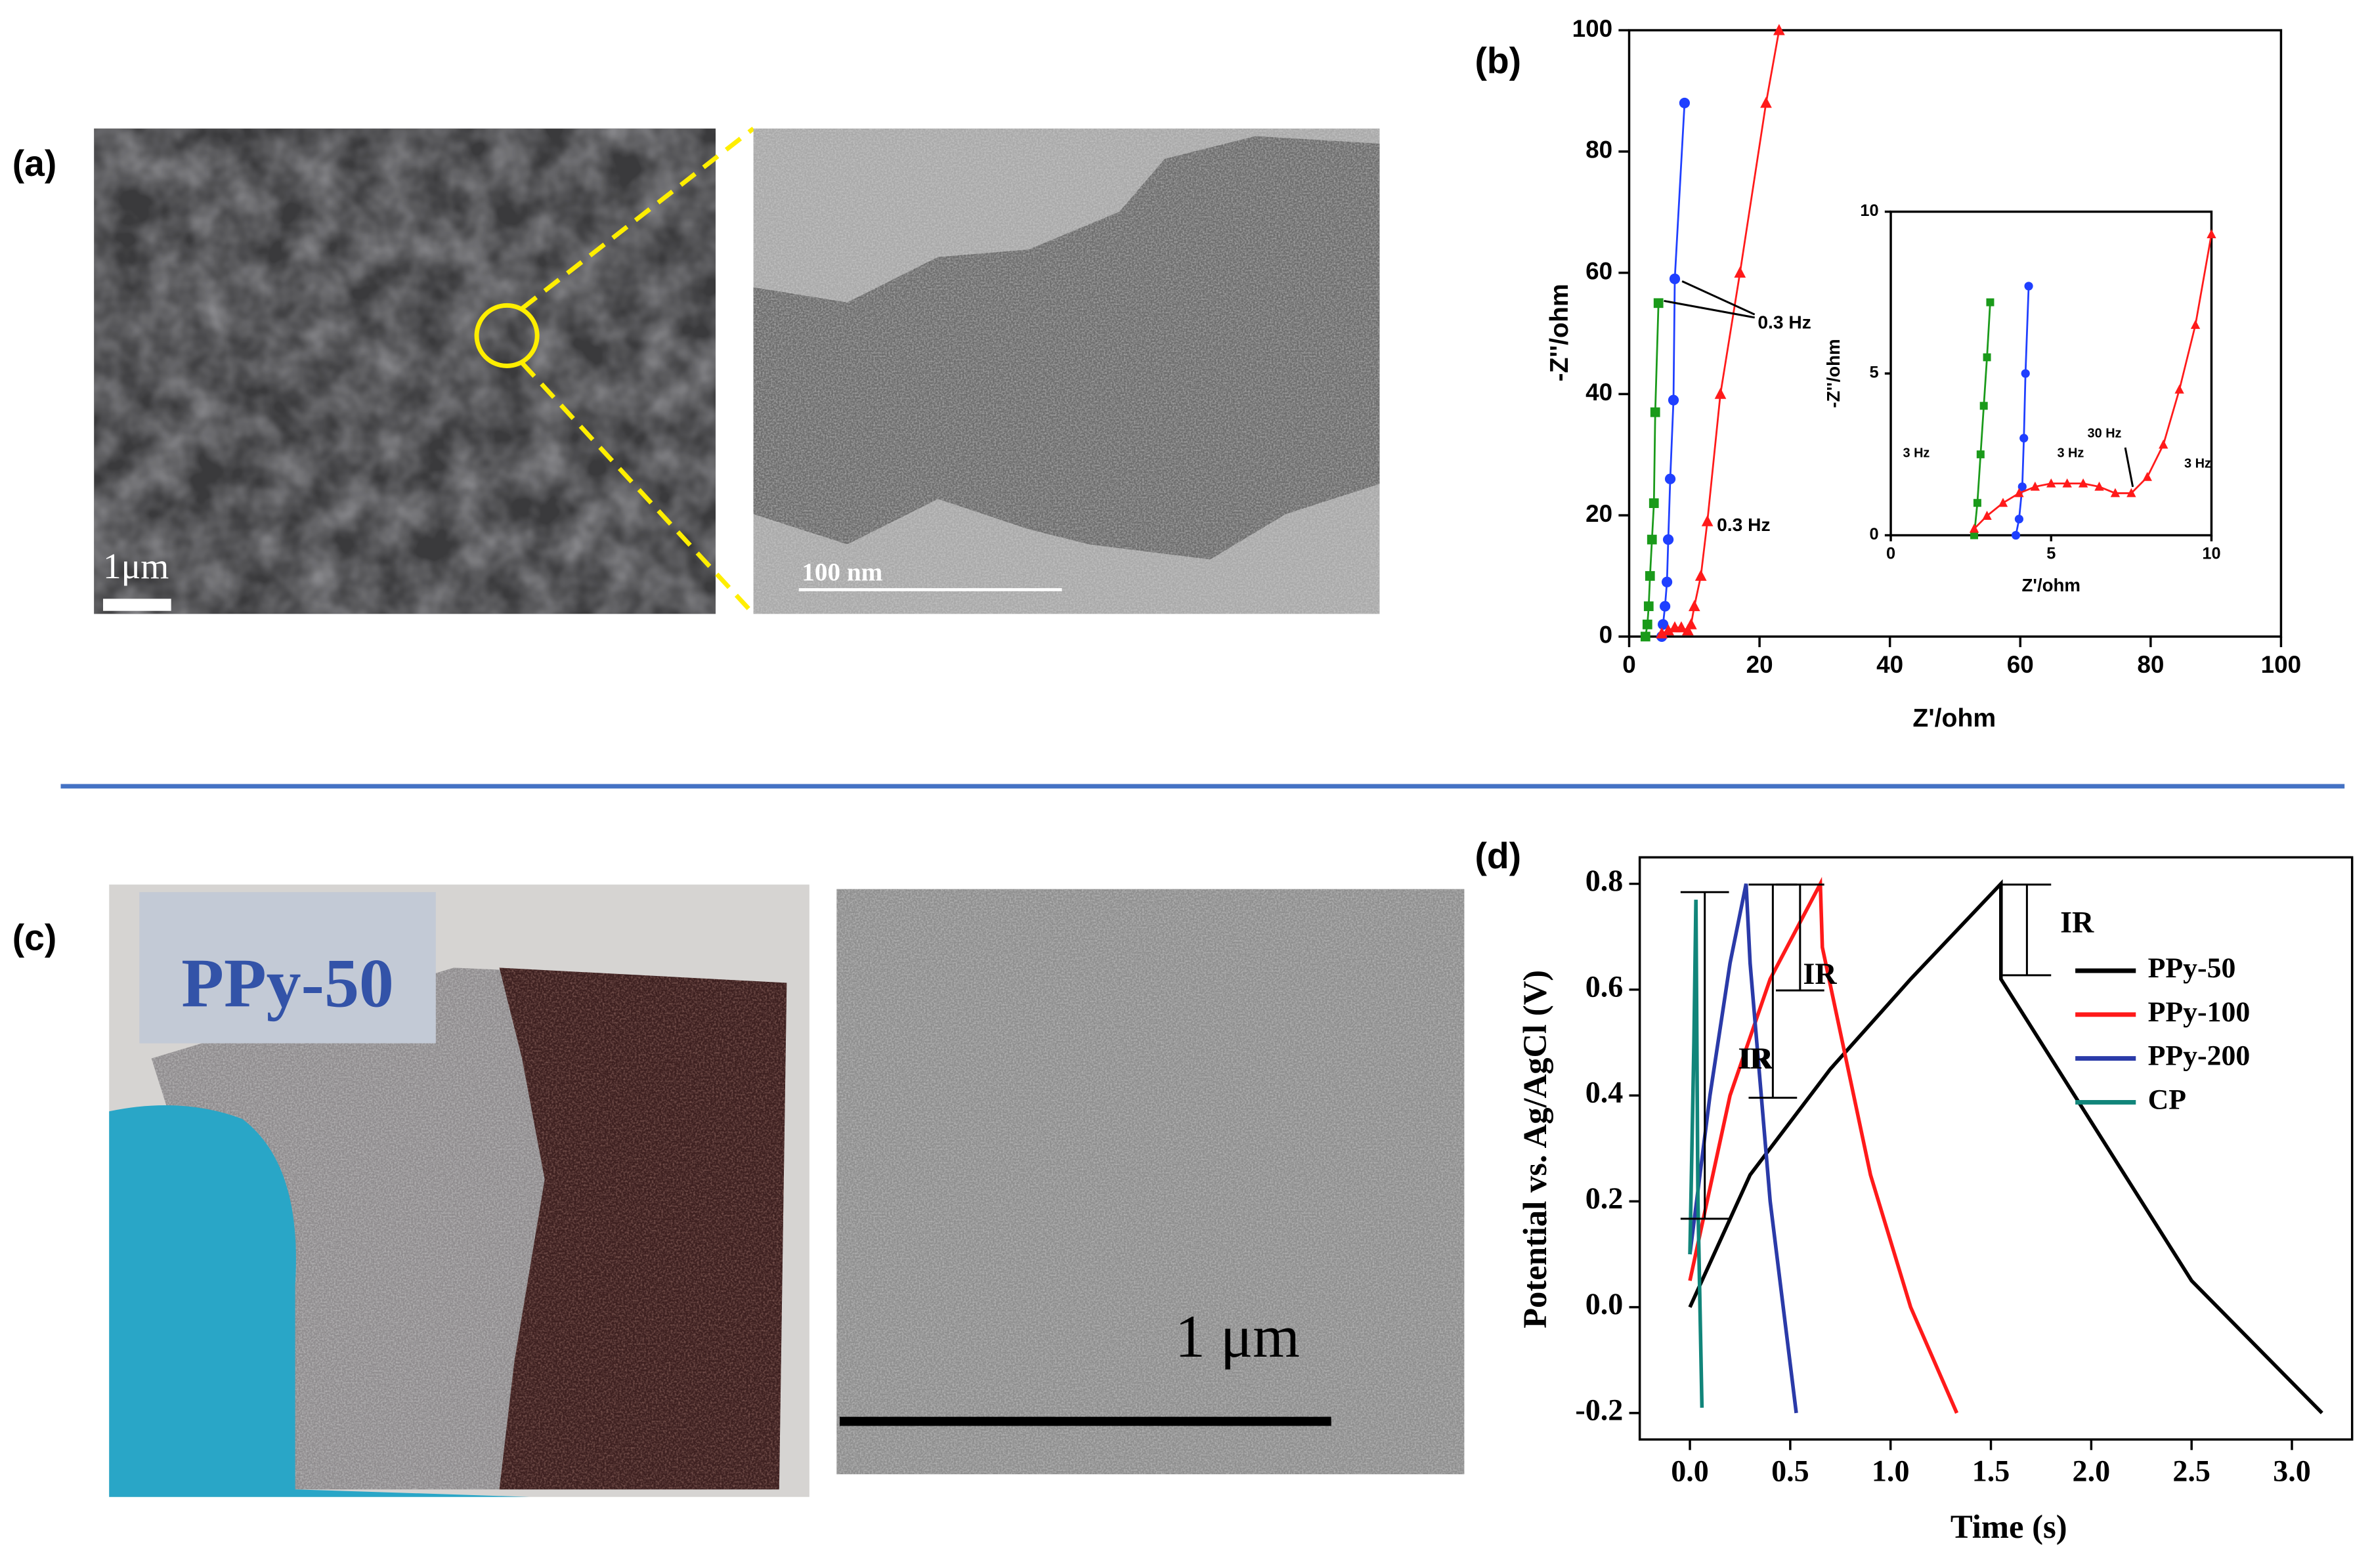  I want to click on y-axis-label: Potential vs. Ag/AgCl (V), so click(1535, 1149).